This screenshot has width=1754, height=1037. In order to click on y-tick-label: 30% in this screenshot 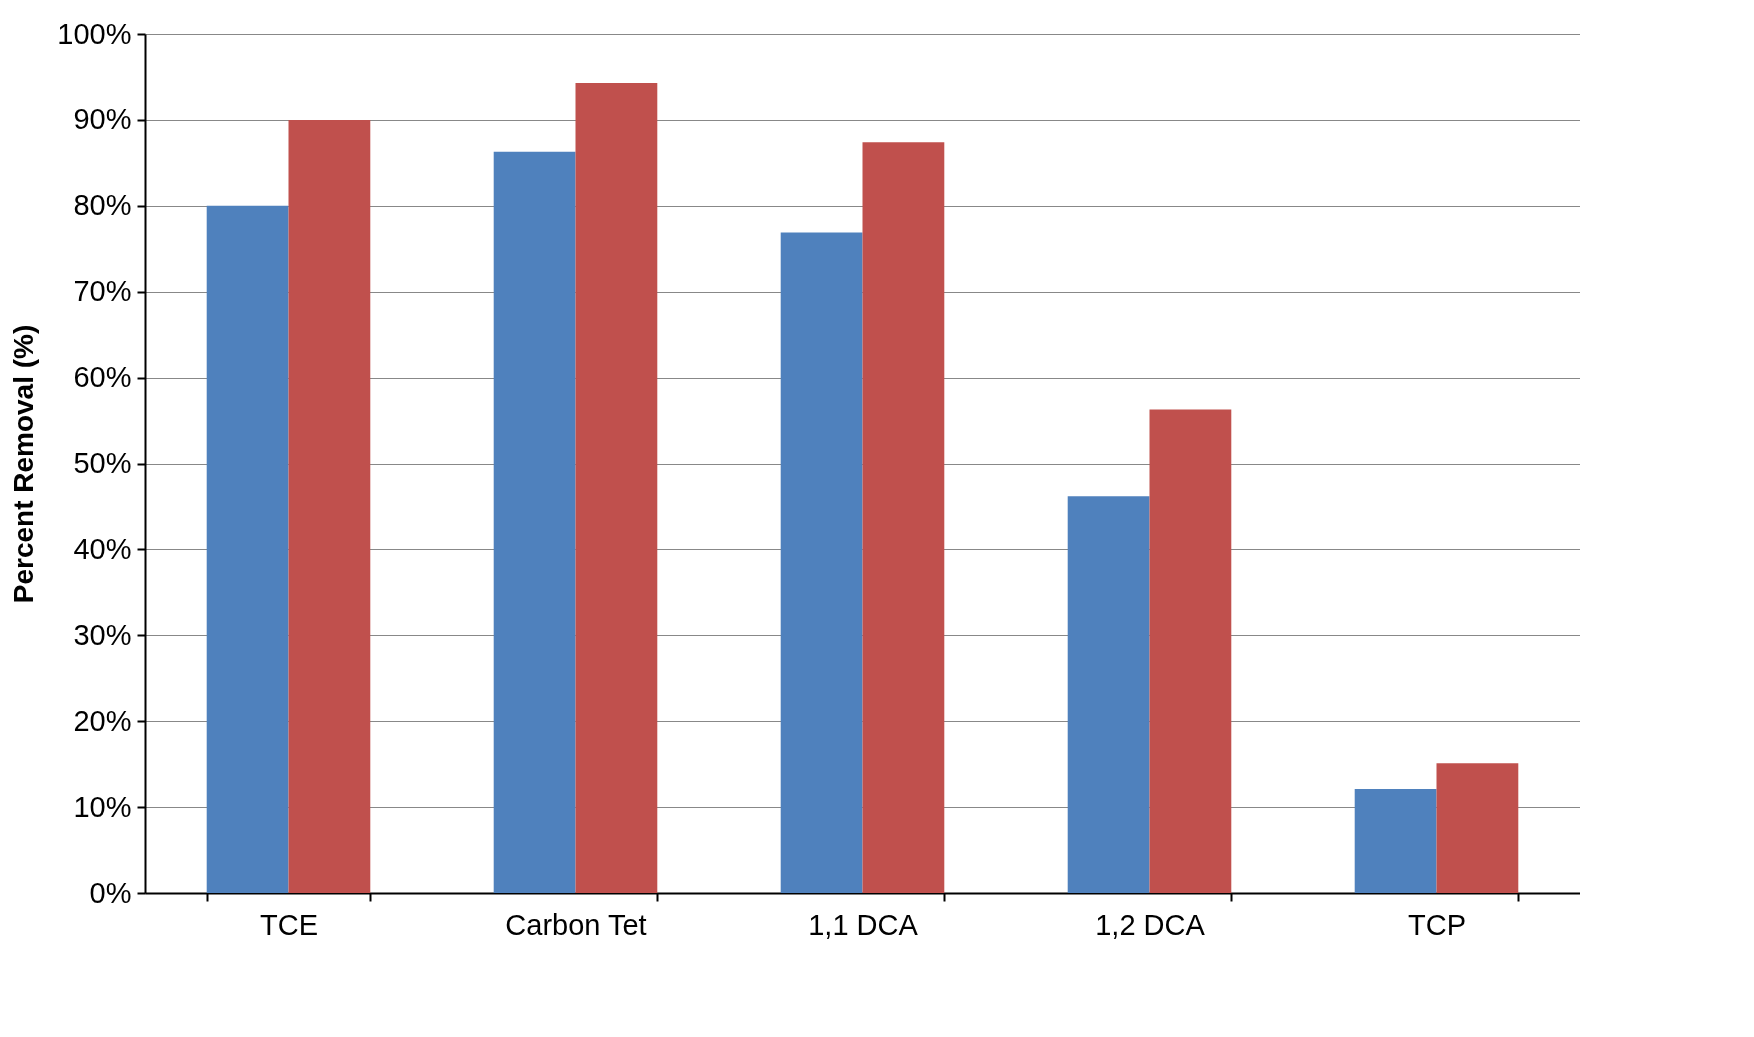, I will do `click(102, 634)`.